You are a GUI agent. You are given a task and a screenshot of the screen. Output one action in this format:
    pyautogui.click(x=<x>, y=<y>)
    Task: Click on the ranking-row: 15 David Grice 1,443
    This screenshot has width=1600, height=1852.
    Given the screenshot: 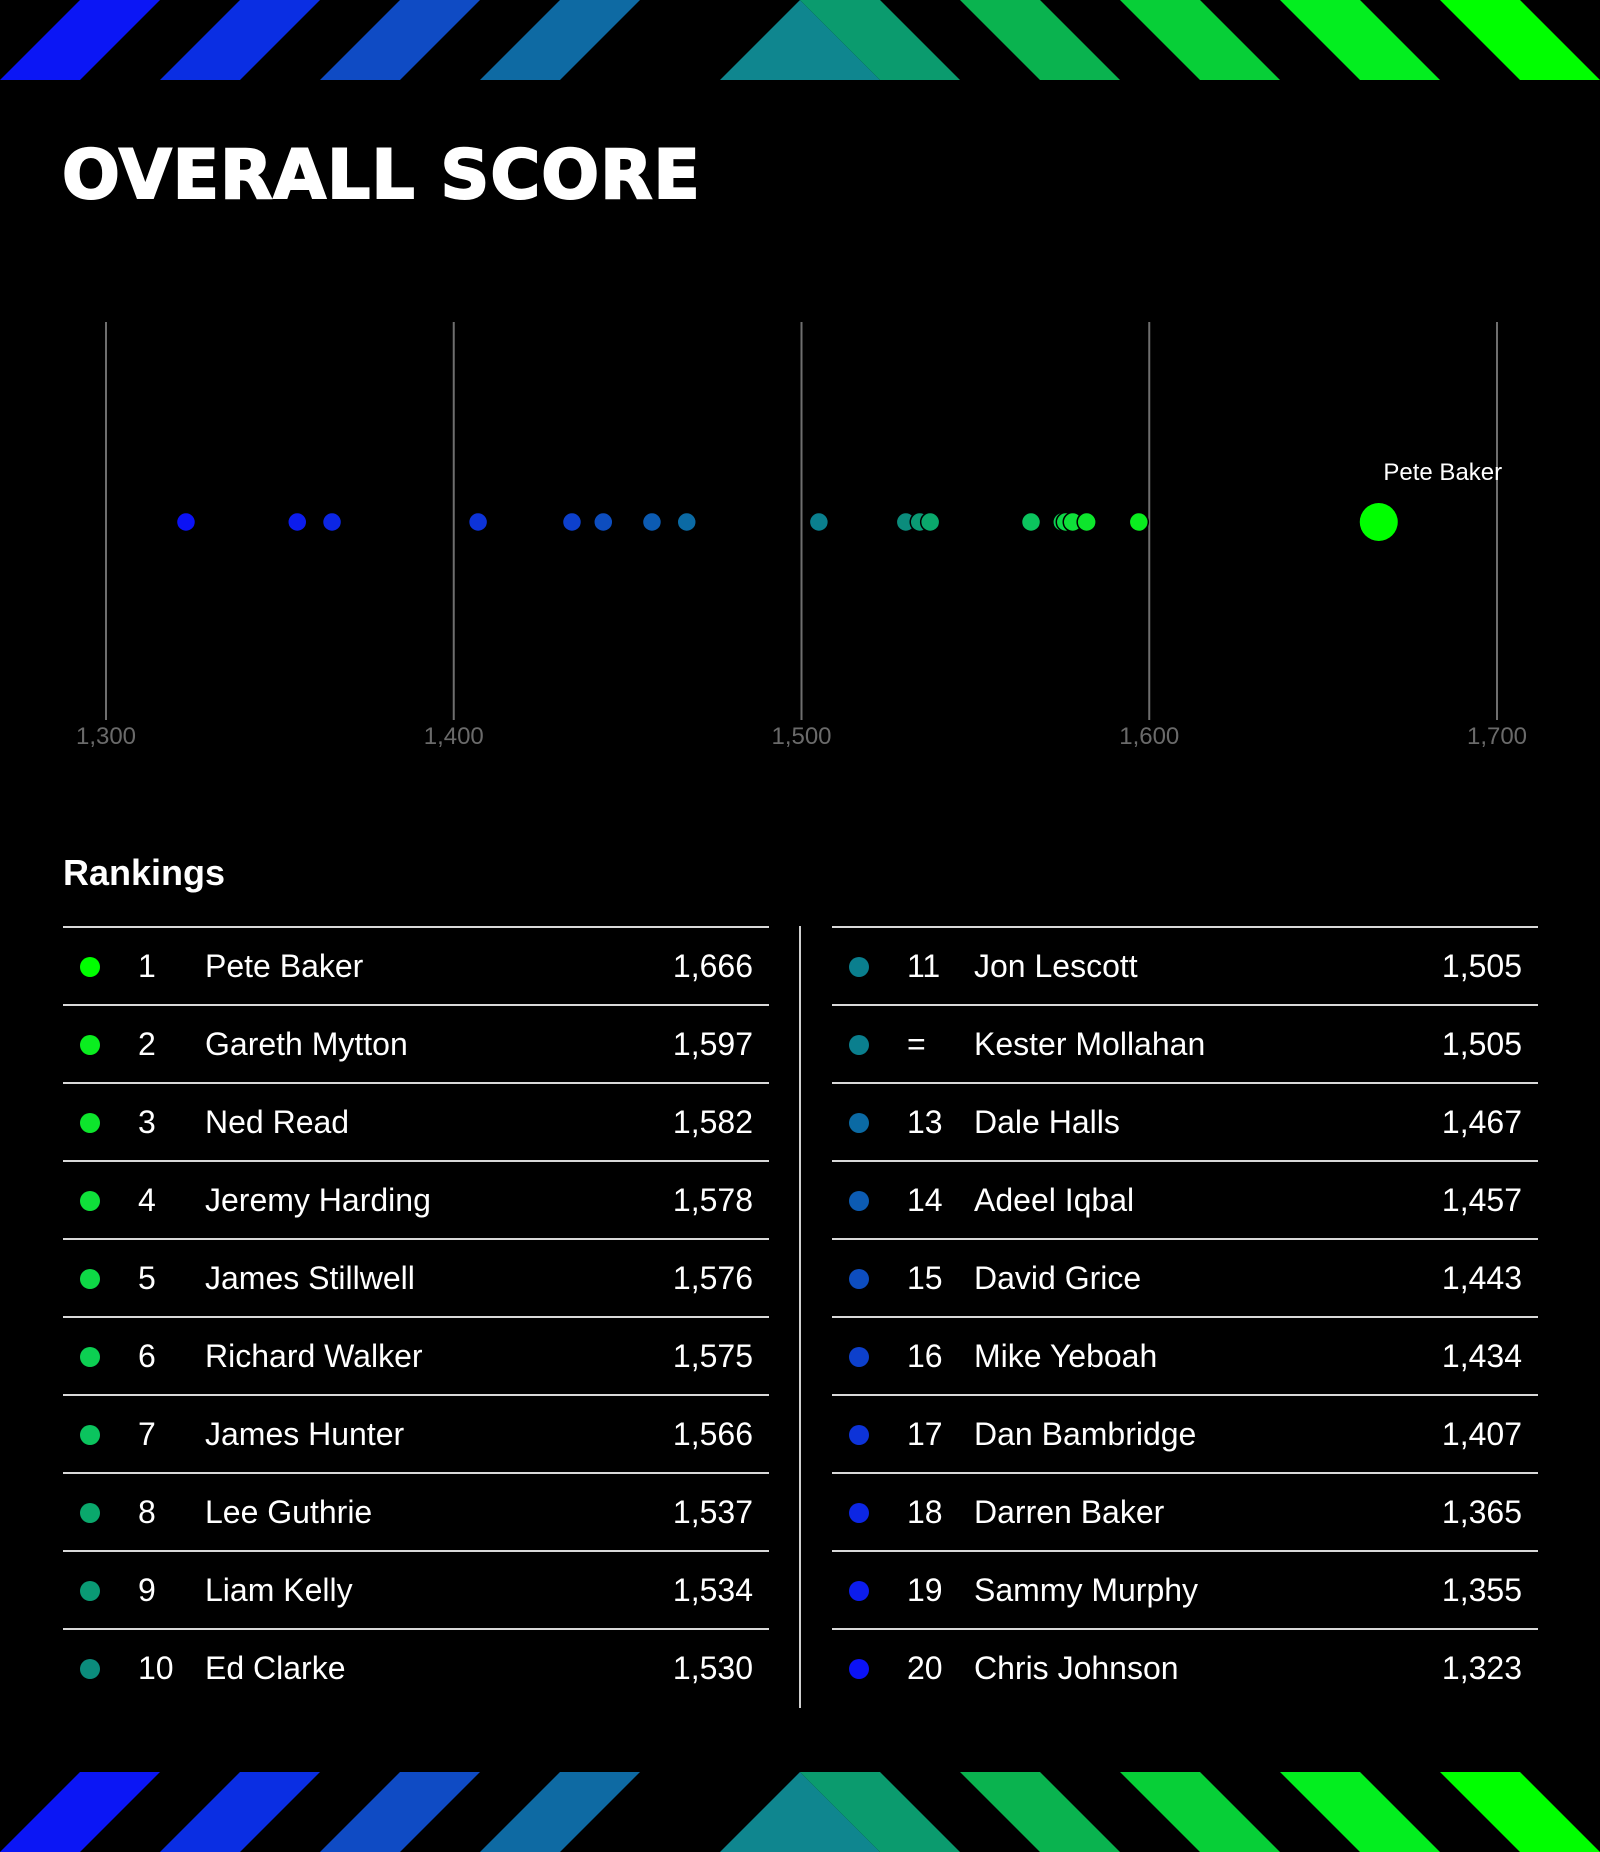 What is the action you would take?
    pyautogui.click(x=1185, y=1277)
    